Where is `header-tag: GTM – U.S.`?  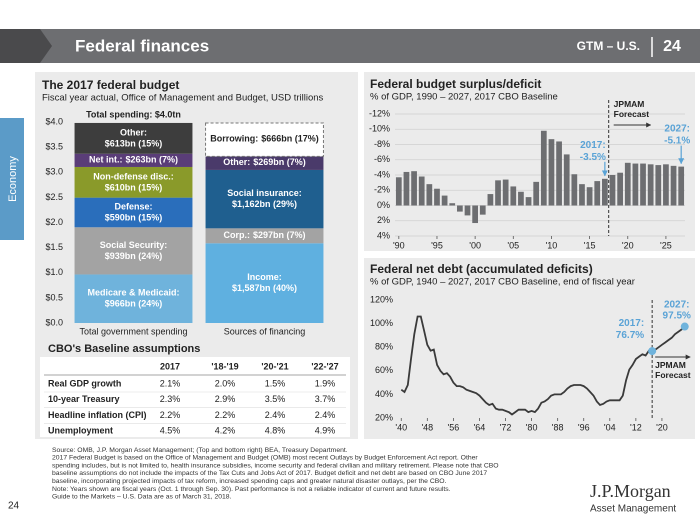 header-tag: GTM – U.S. is located at coordinates (608, 46).